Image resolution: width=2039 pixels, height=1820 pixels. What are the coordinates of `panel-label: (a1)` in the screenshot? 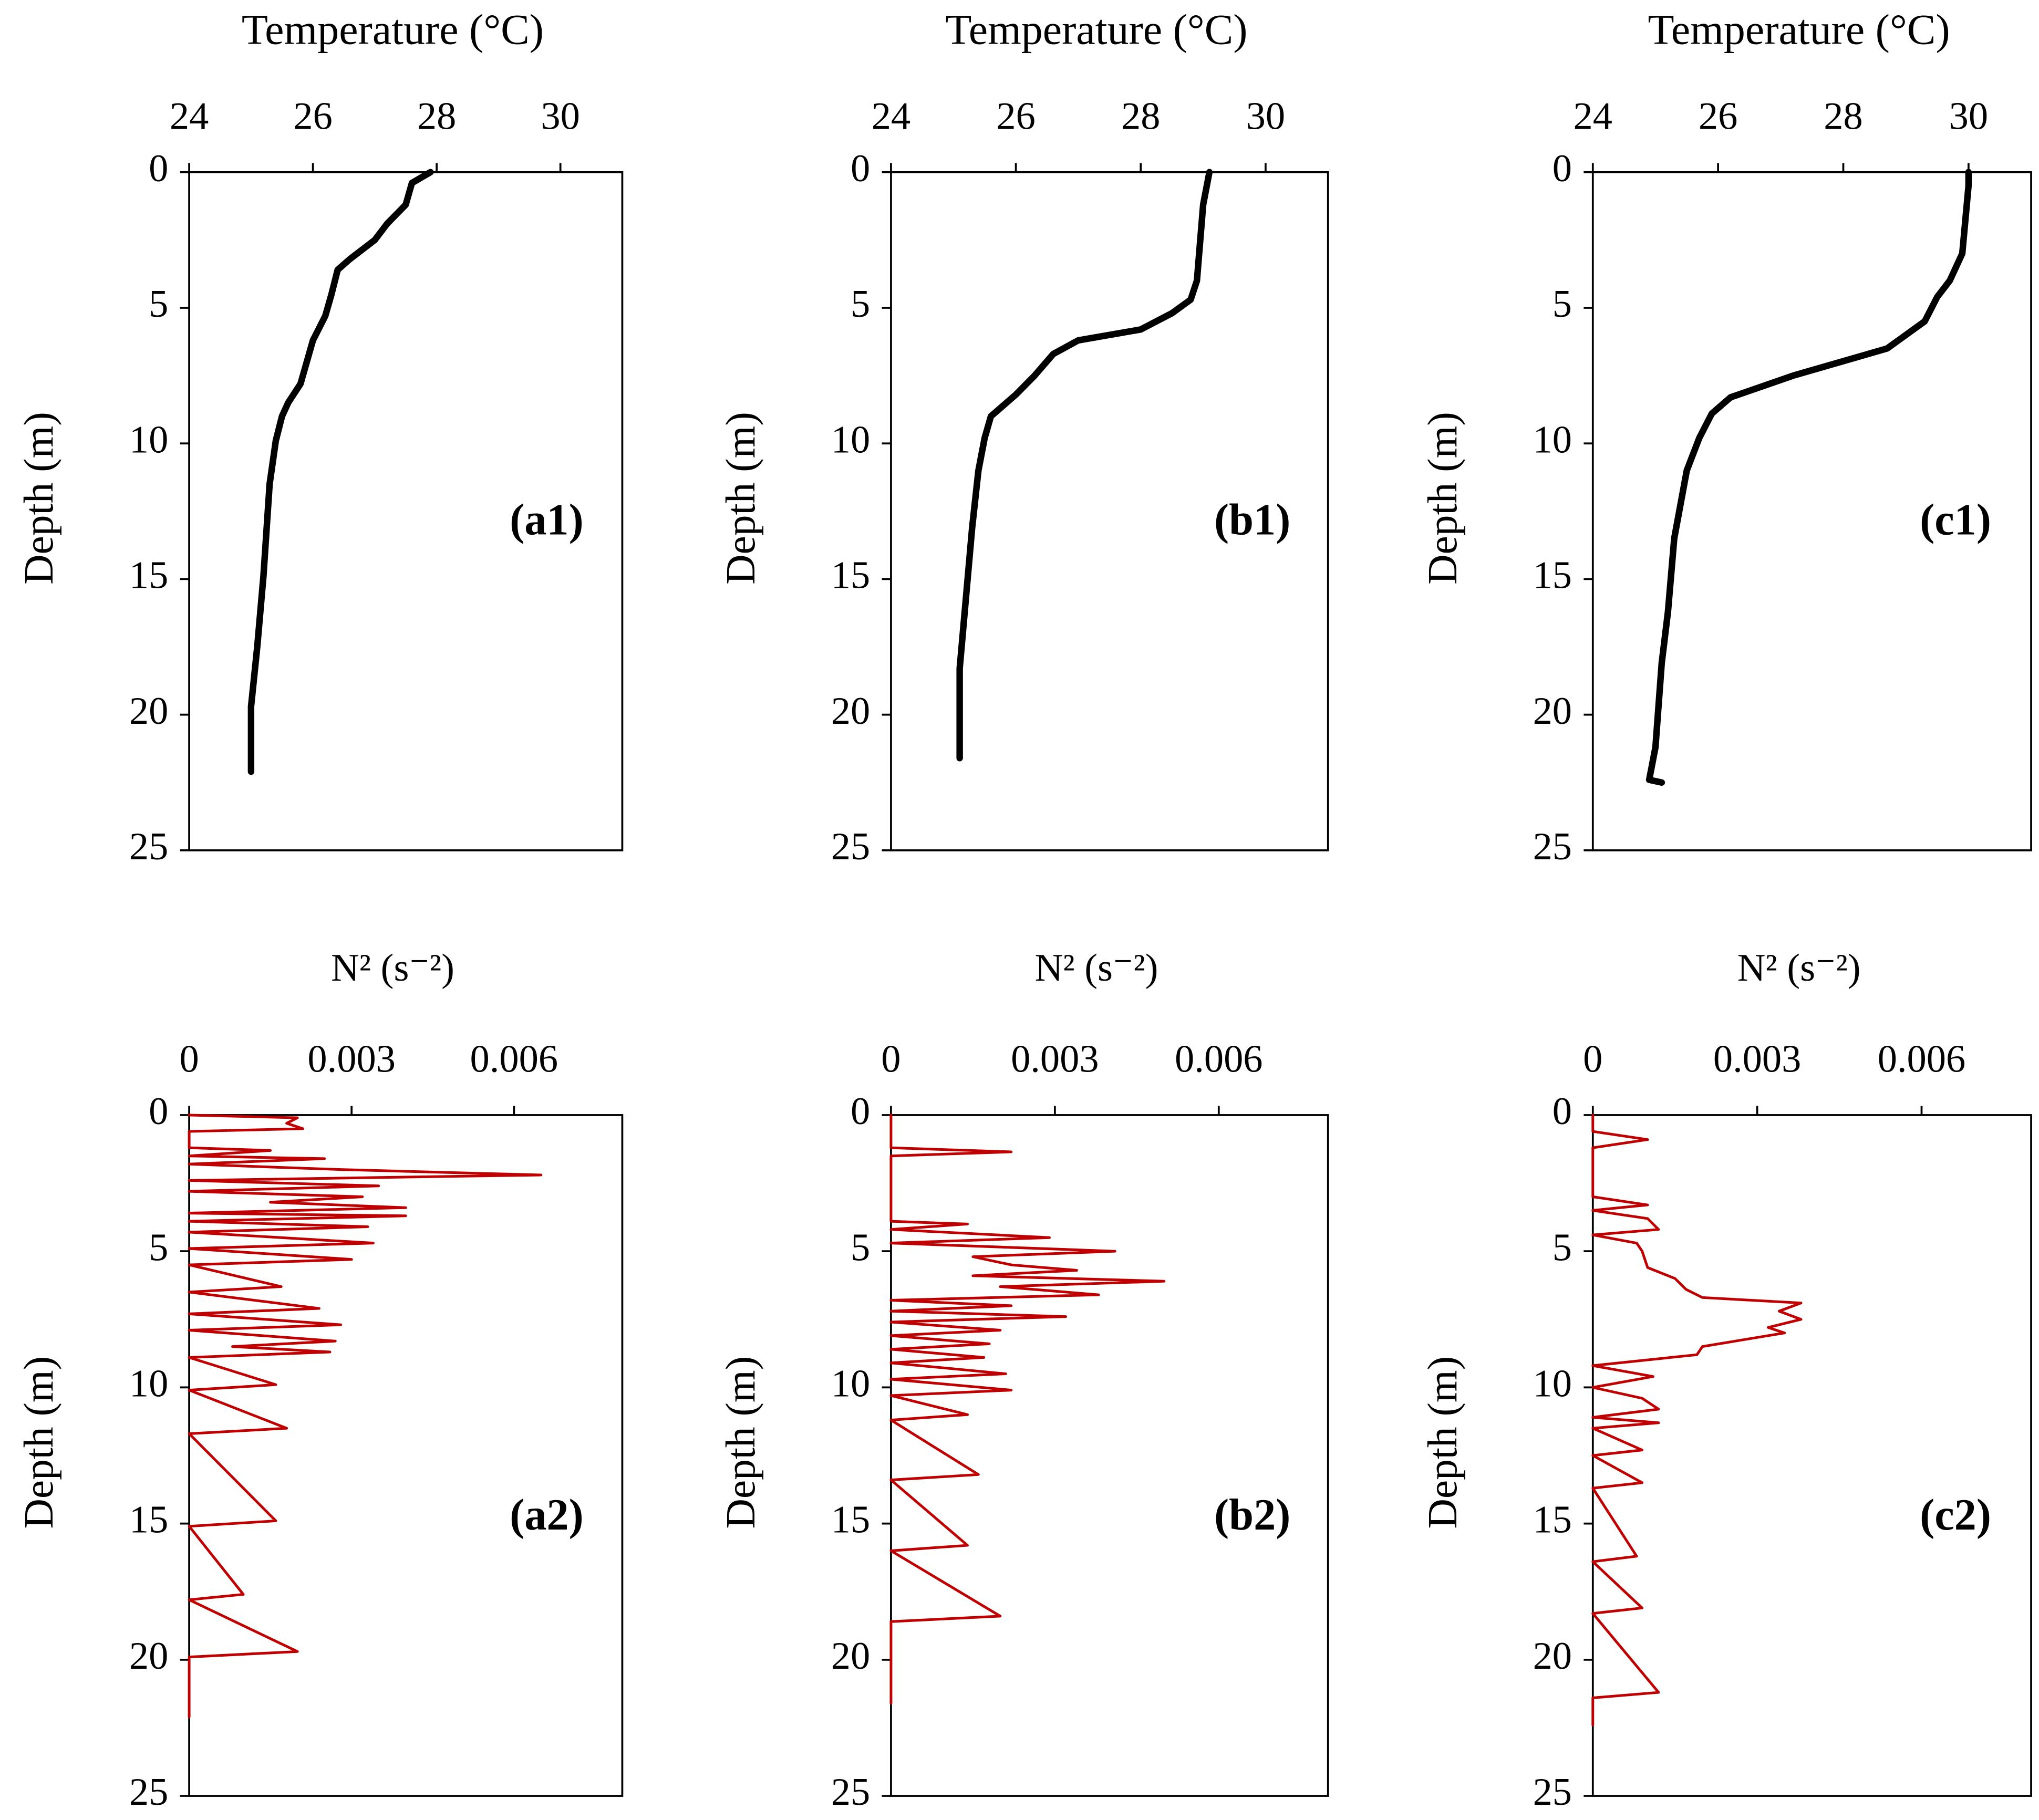 It's located at (547, 520).